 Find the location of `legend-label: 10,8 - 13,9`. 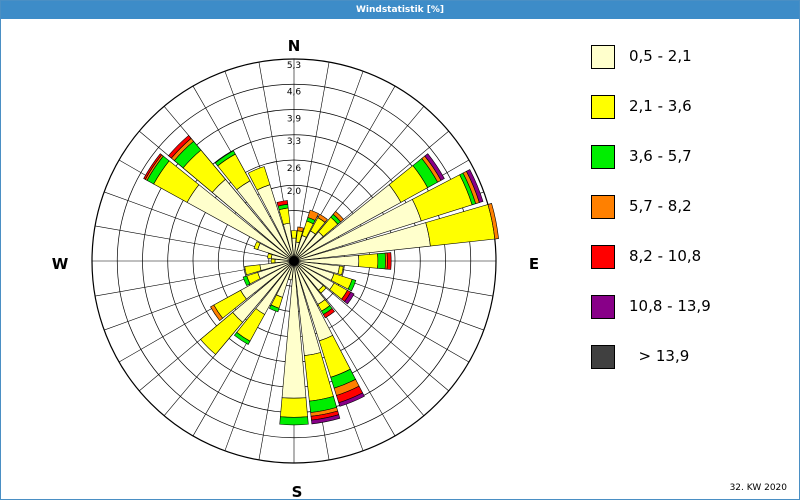

legend-label: 10,8 - 13,9 is located at coordinates (670, 306).